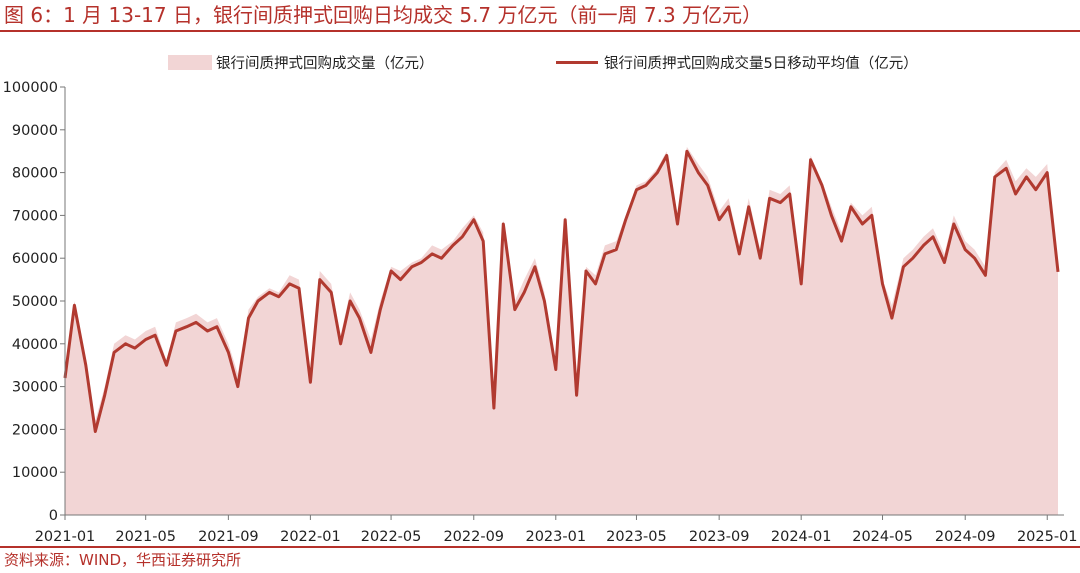  I want to click on legend-label-volume: 银行间质押式回购成交量（亿元）, so click(325, 63).